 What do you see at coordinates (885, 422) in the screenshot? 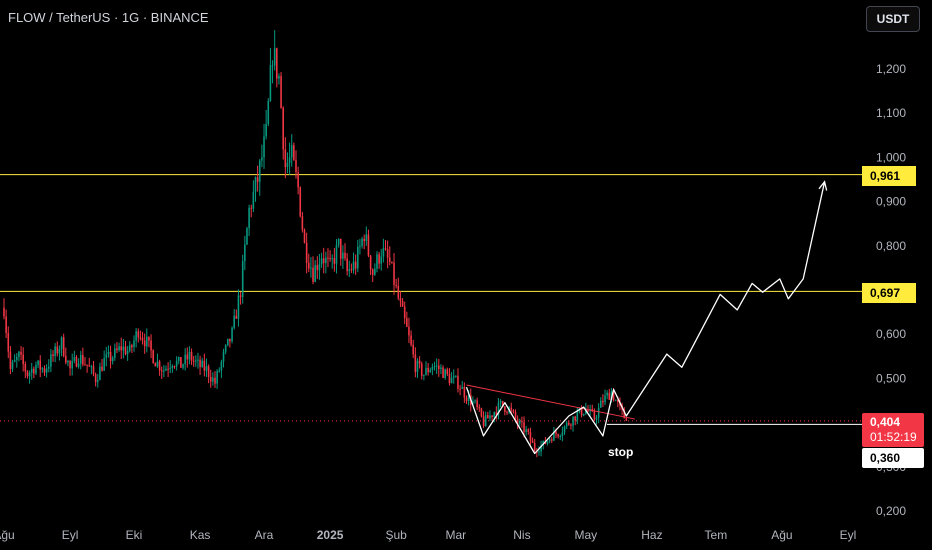
I see `current-price-value: 0,404` at bounding box center [885, 422].